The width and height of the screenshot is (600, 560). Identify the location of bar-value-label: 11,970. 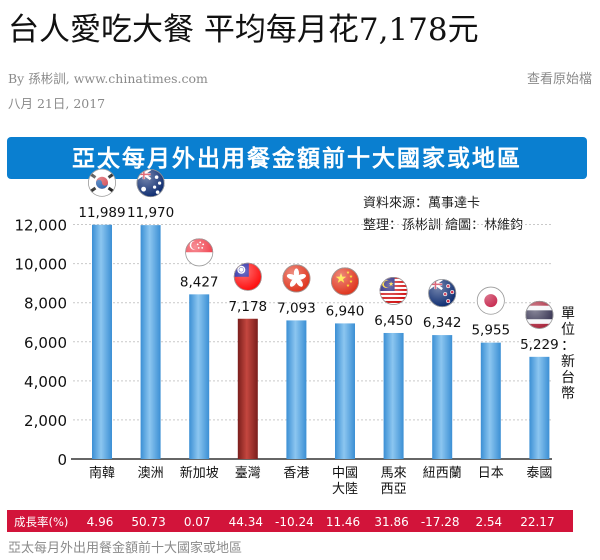
(150, 213).